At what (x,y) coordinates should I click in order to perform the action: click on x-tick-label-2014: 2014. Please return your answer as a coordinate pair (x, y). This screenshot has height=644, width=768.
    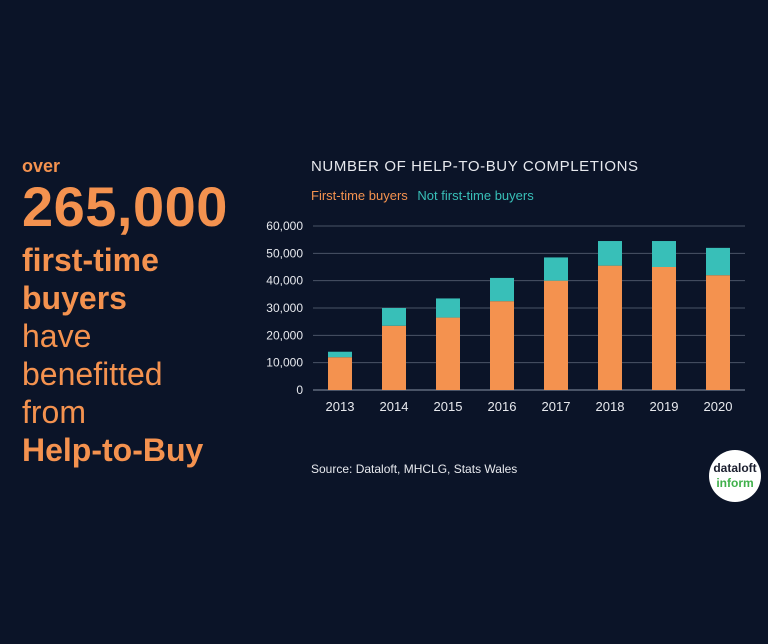
    Looking at the image, I should click on (394, 406).